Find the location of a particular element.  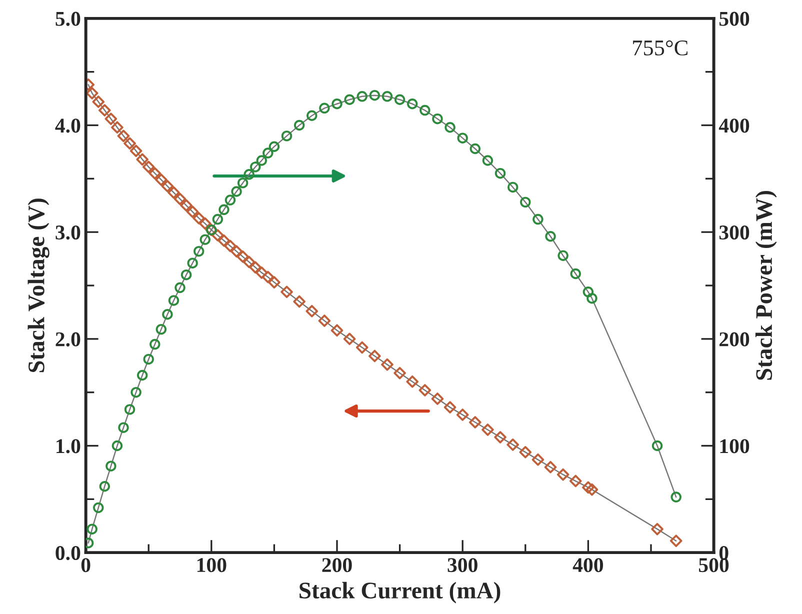

y-tick-label: 2.0 is located at coordinates (68, 339).